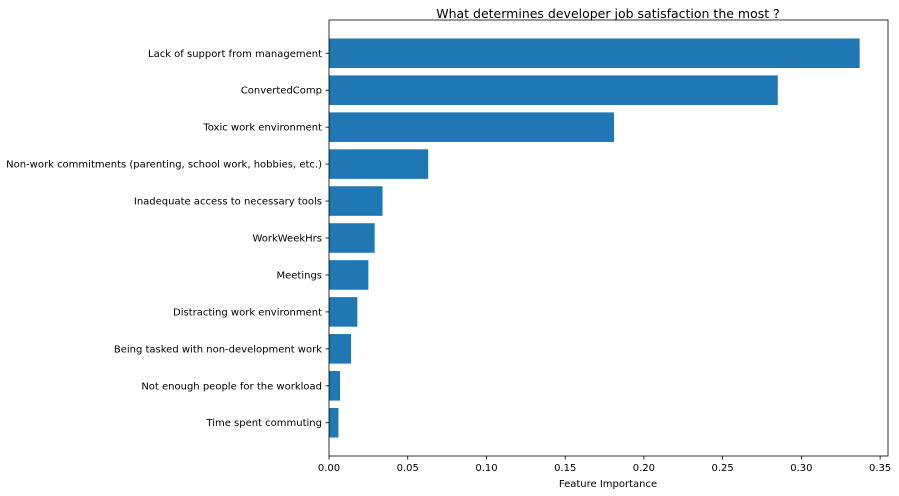 The height and width of the screenshot is (496, 899). I want to click on x-tick-label: 0.05, so click(408, 468).